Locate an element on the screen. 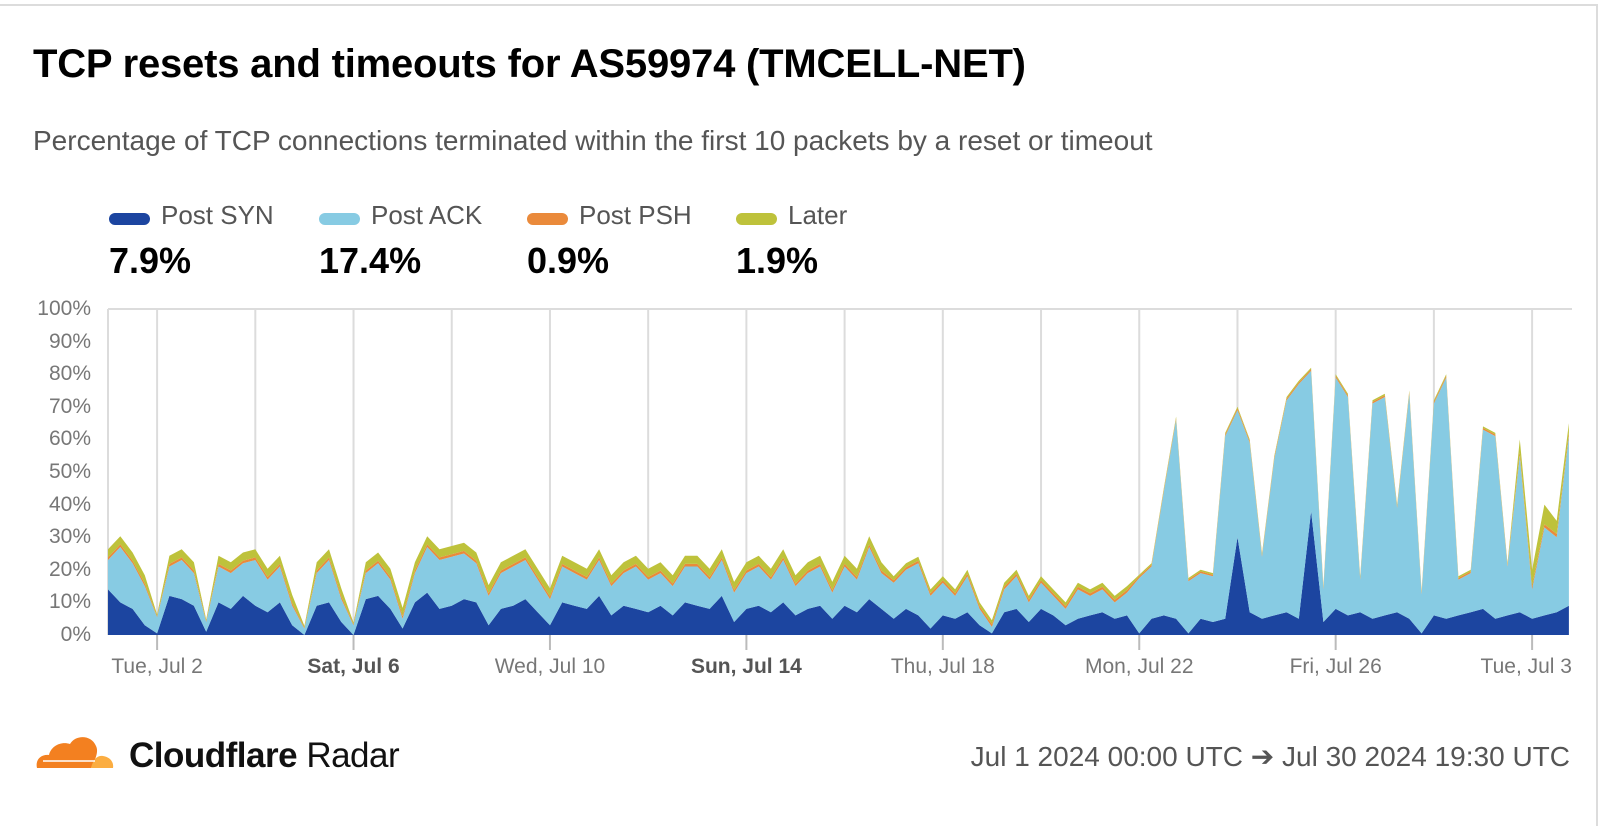  brand-name: Cloudflare Radar is located at coordinates (264, 756).